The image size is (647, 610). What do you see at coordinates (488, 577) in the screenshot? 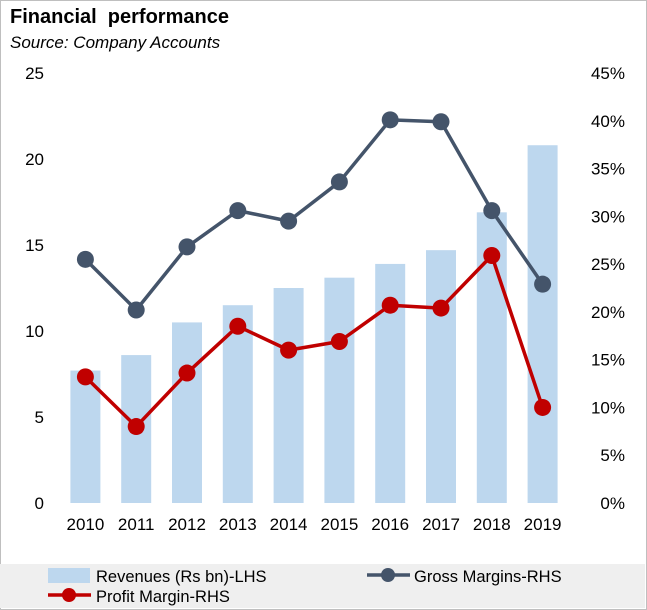
I see `legend-gross-margin-label: Gross Margins-RHS` at bounding box center [488, 577].